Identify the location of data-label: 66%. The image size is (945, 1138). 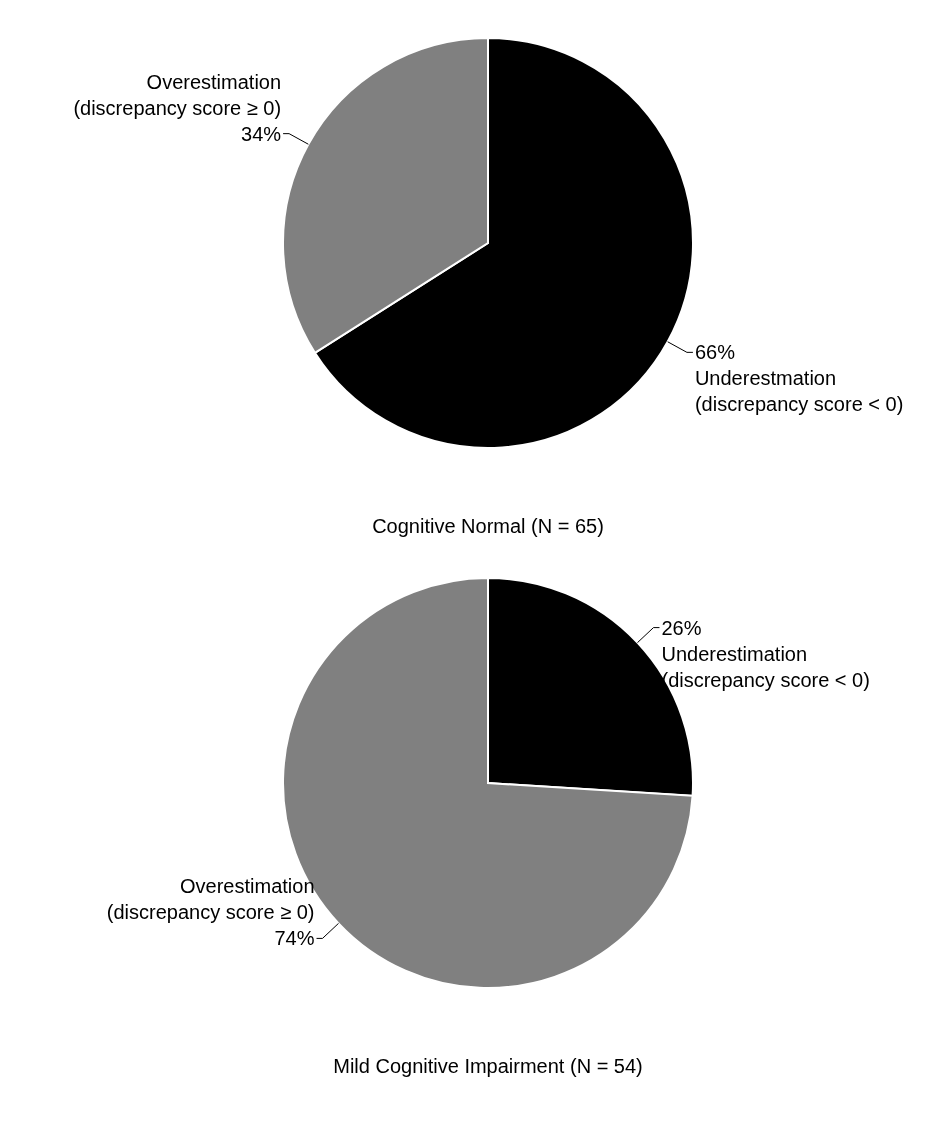
(715, 352).